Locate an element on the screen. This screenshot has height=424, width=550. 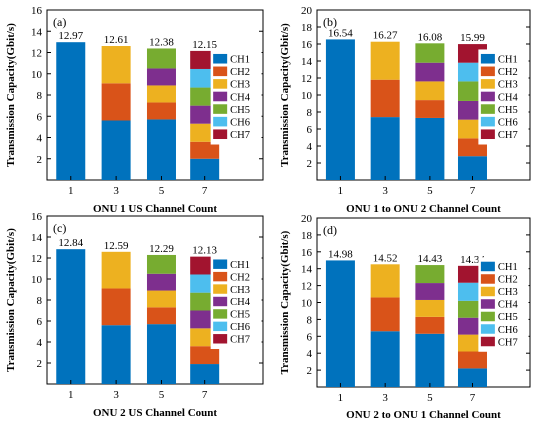
y-tick-label: 6 is located at coordinates (40, 117).